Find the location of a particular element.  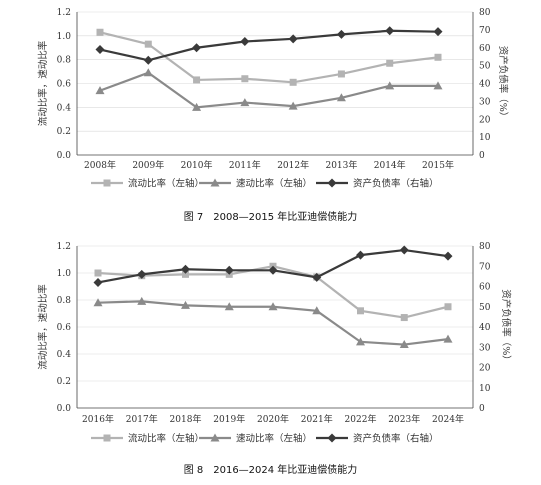

y-tick-label: 0.4 is located at coordinates (64, 108).